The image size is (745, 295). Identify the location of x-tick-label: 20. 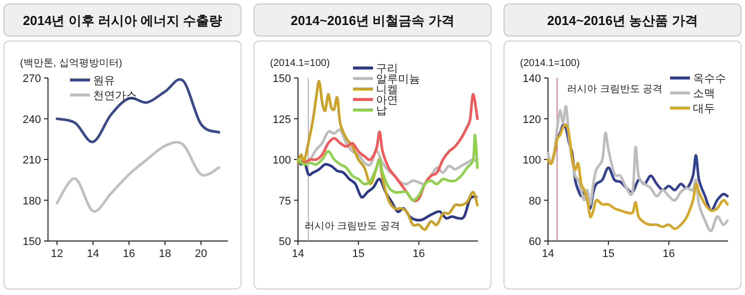
(201, 254).